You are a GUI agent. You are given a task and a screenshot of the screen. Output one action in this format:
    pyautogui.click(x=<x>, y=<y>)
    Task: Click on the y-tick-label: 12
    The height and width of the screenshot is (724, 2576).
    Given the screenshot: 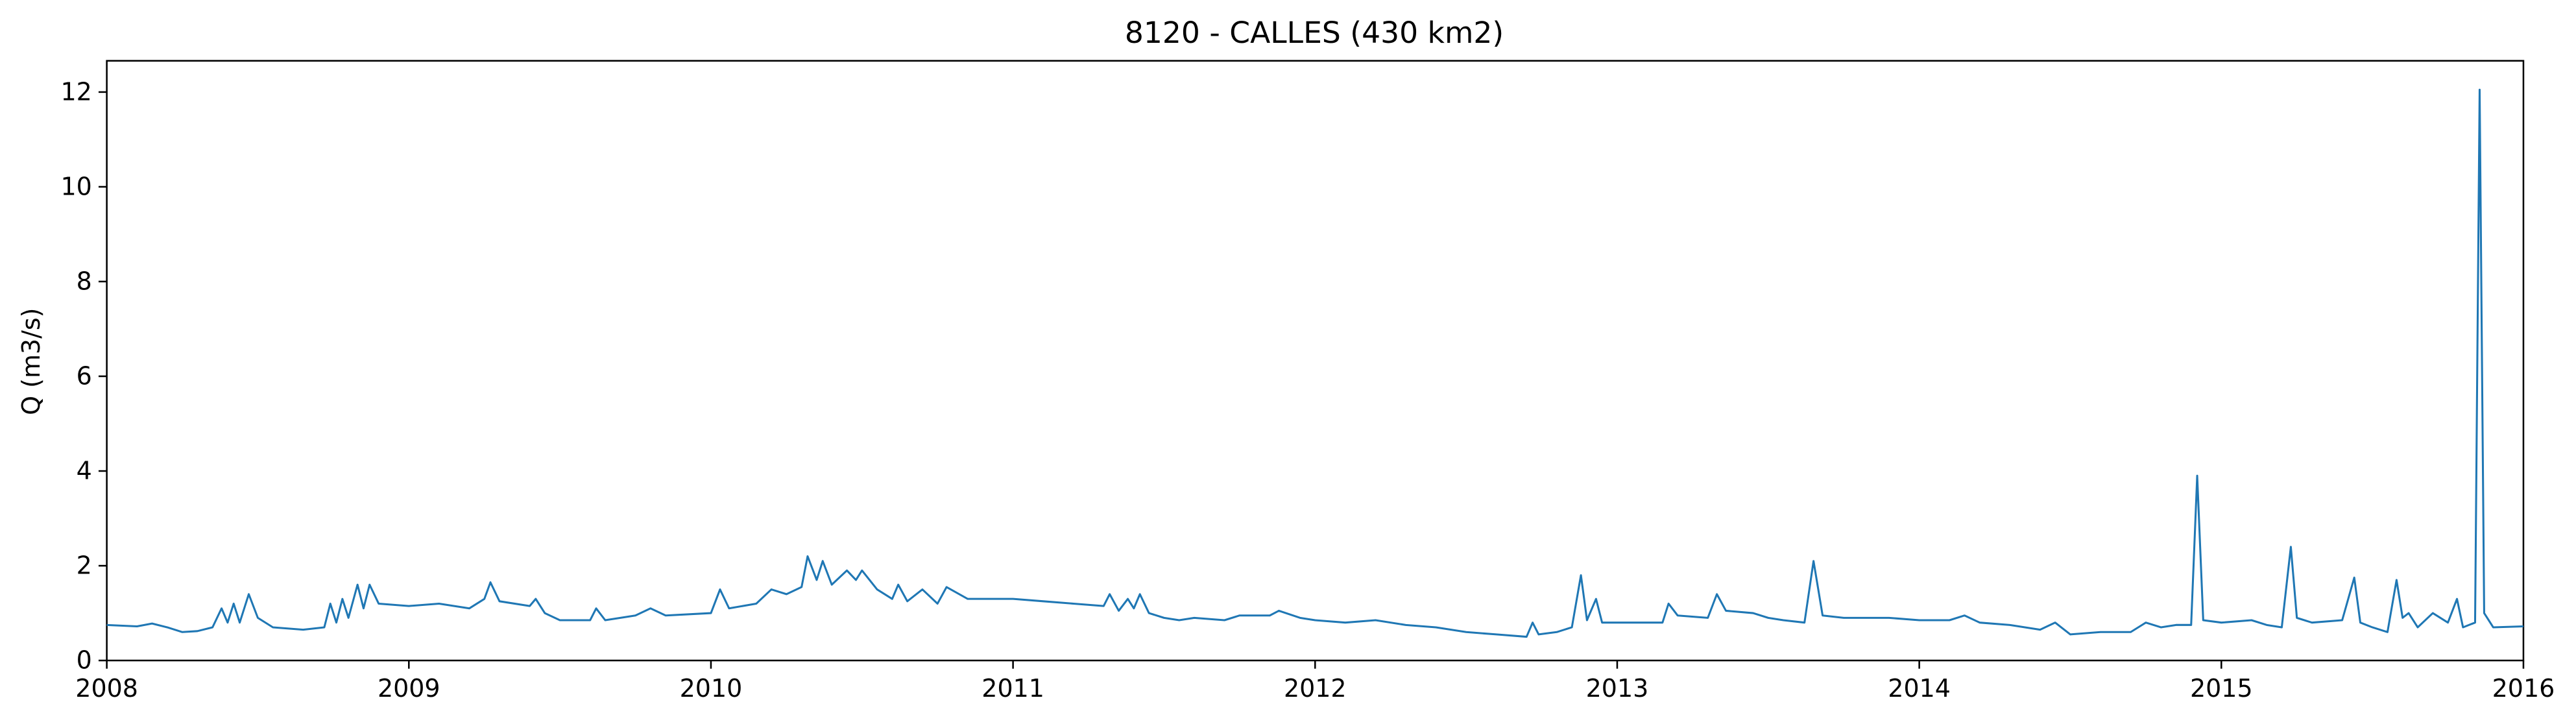 What is the action you would take?
    pyautogui.click(x=75, y=92)
    